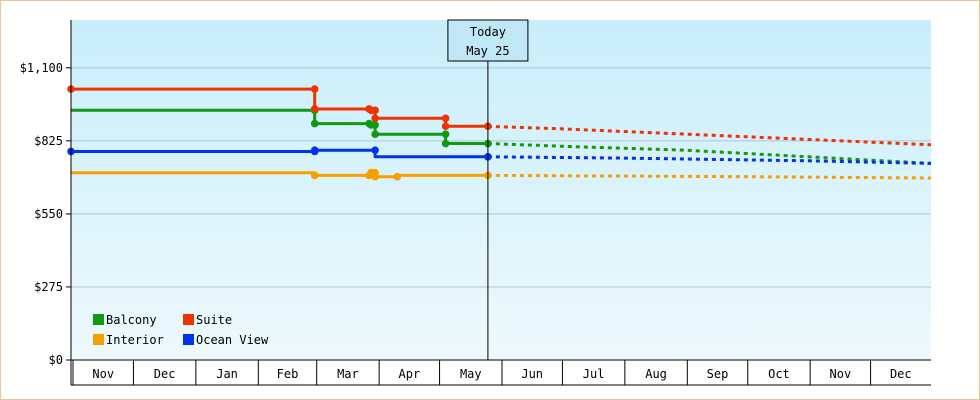 This screenshot has width=980, height=400. I want to click on x-tick-label: Jan, so click(227, 374).